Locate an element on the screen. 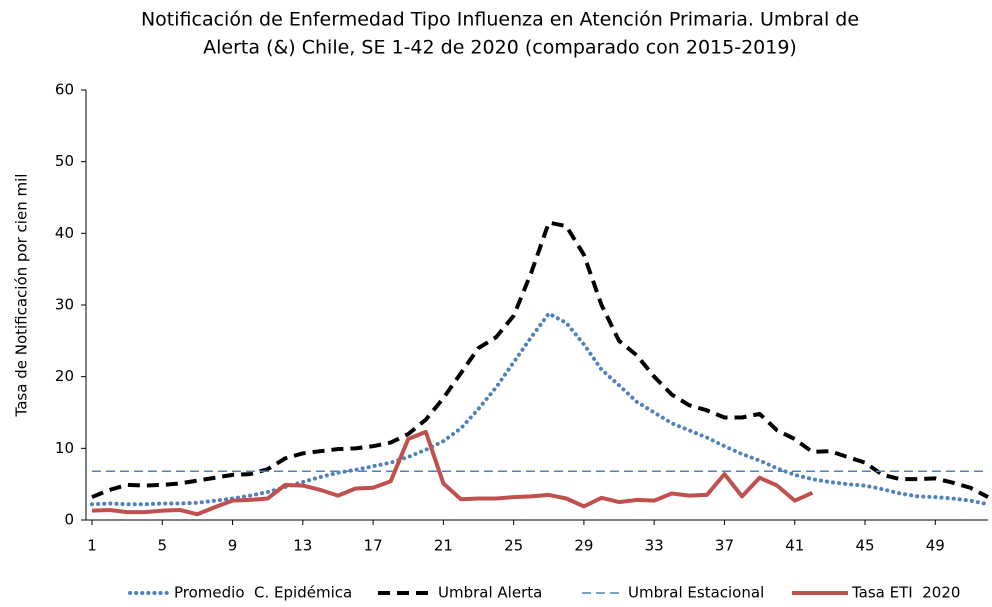  y-tick-label: 50 is located at coordinates (64, 161).